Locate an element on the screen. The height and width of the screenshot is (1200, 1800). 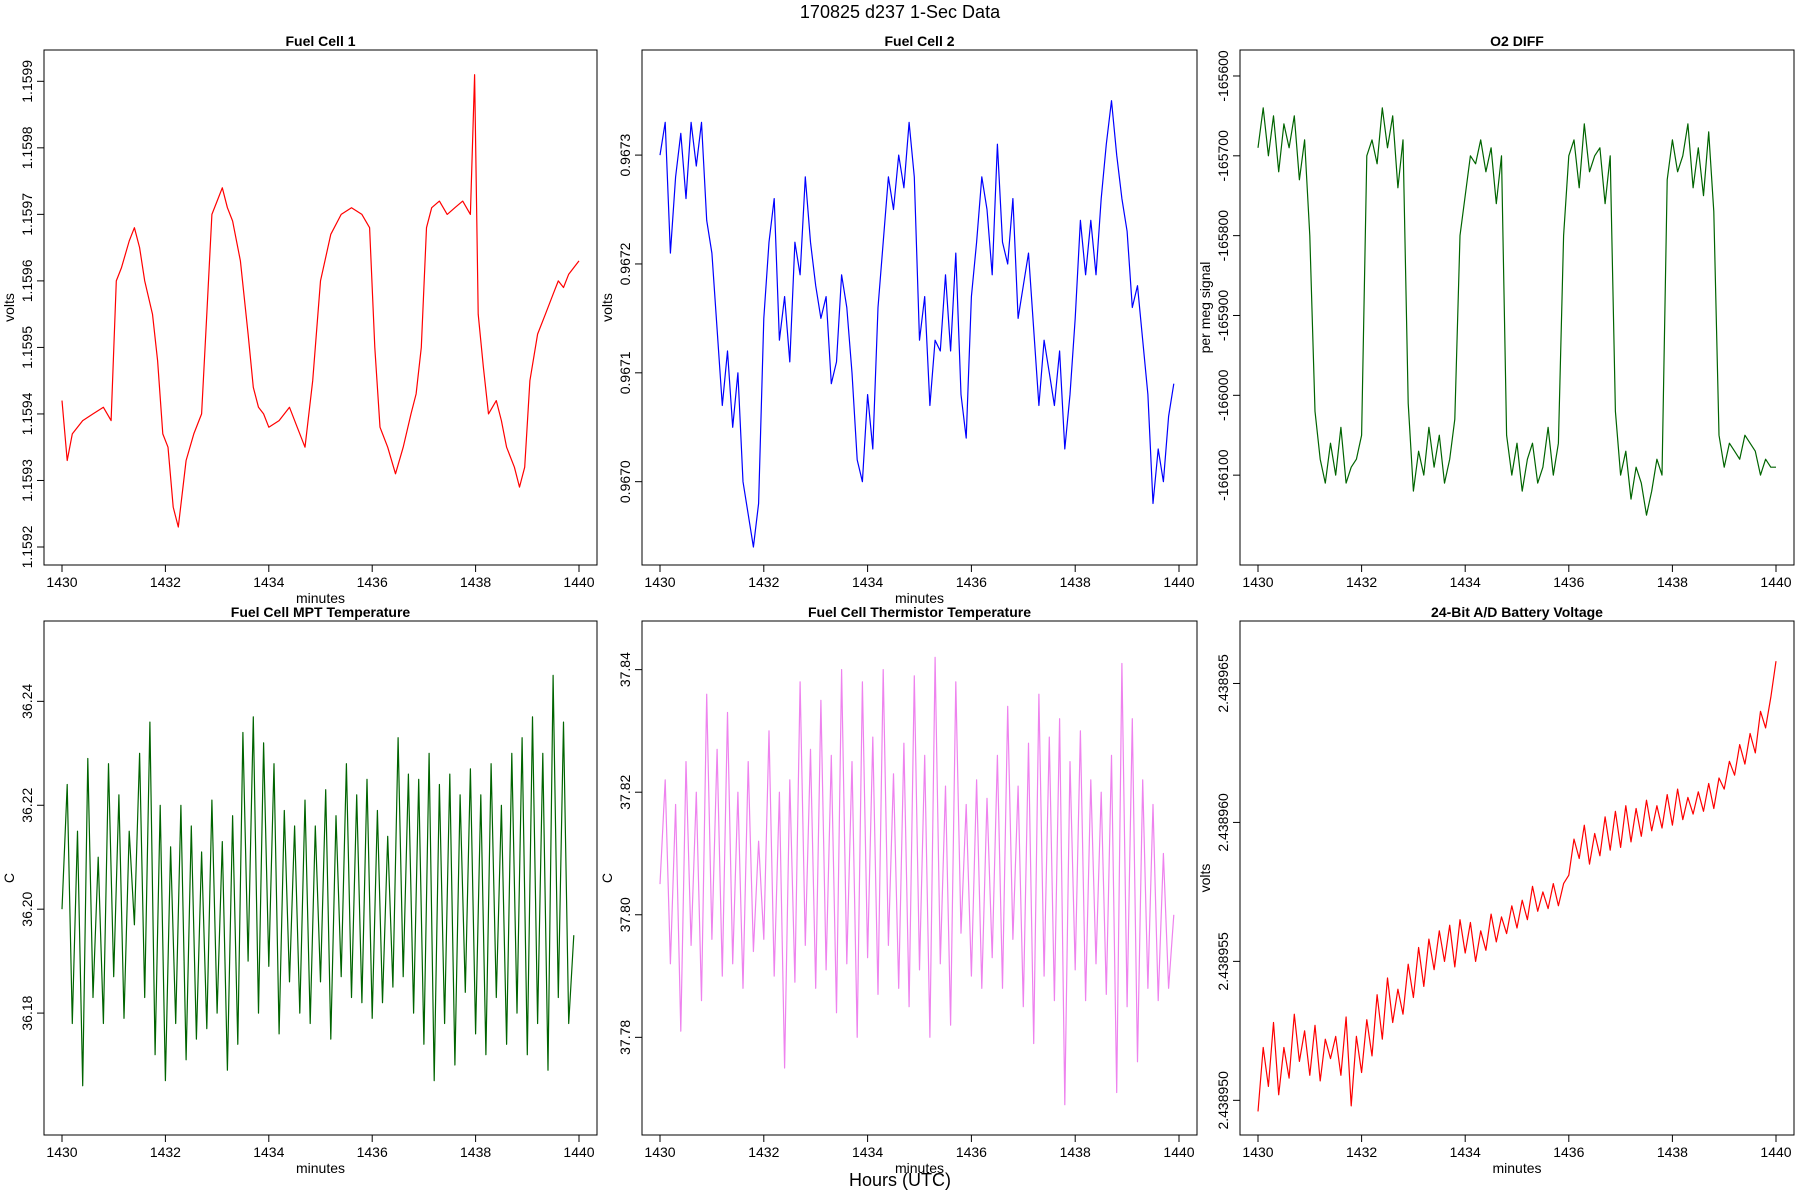
y-tick-label: 36.18 is located at coordinates (27, 1012).